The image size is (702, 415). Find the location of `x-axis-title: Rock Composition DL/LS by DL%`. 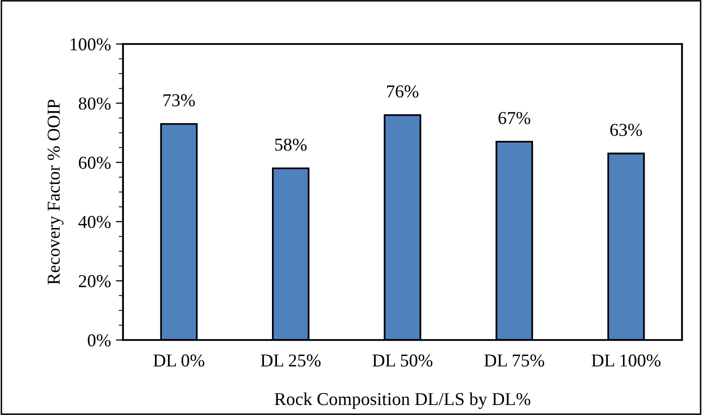

x-axis-title: Rock Composition DL/LS by DL% is located at coordinates (402, 400).